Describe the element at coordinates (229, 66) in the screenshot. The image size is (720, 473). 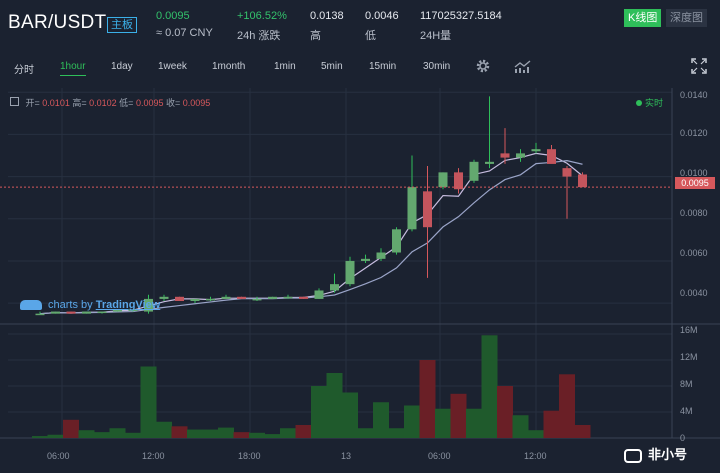
I see `interval-1month: 1month` at that location.